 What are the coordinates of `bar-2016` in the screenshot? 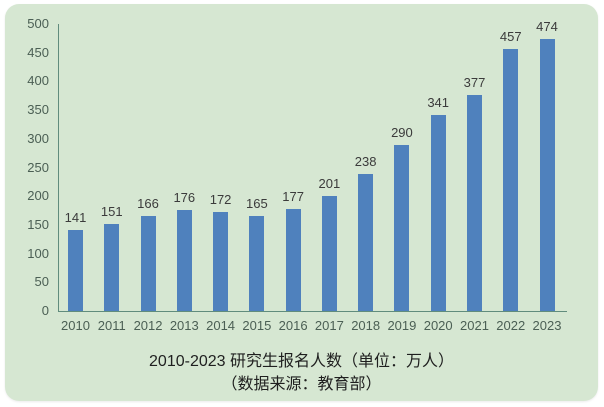 It's located at (293, 260).